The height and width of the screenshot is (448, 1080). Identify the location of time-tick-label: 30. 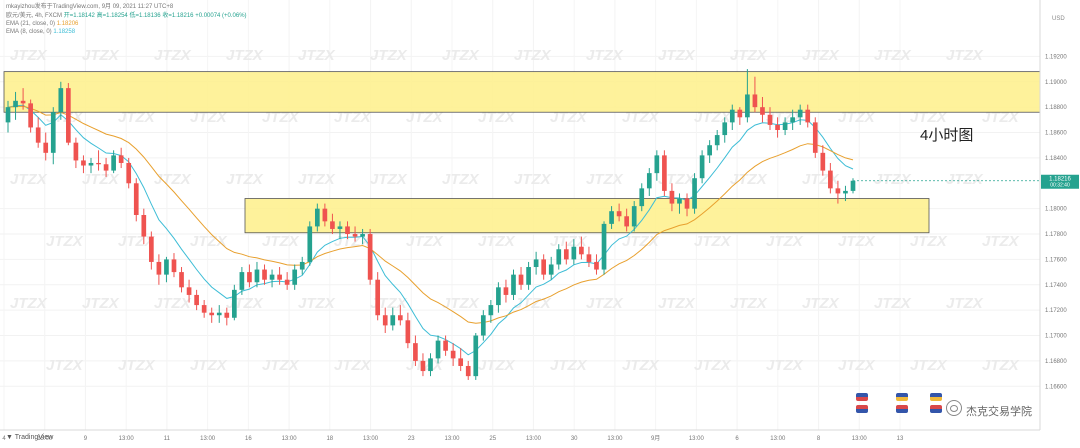
(574, 439).